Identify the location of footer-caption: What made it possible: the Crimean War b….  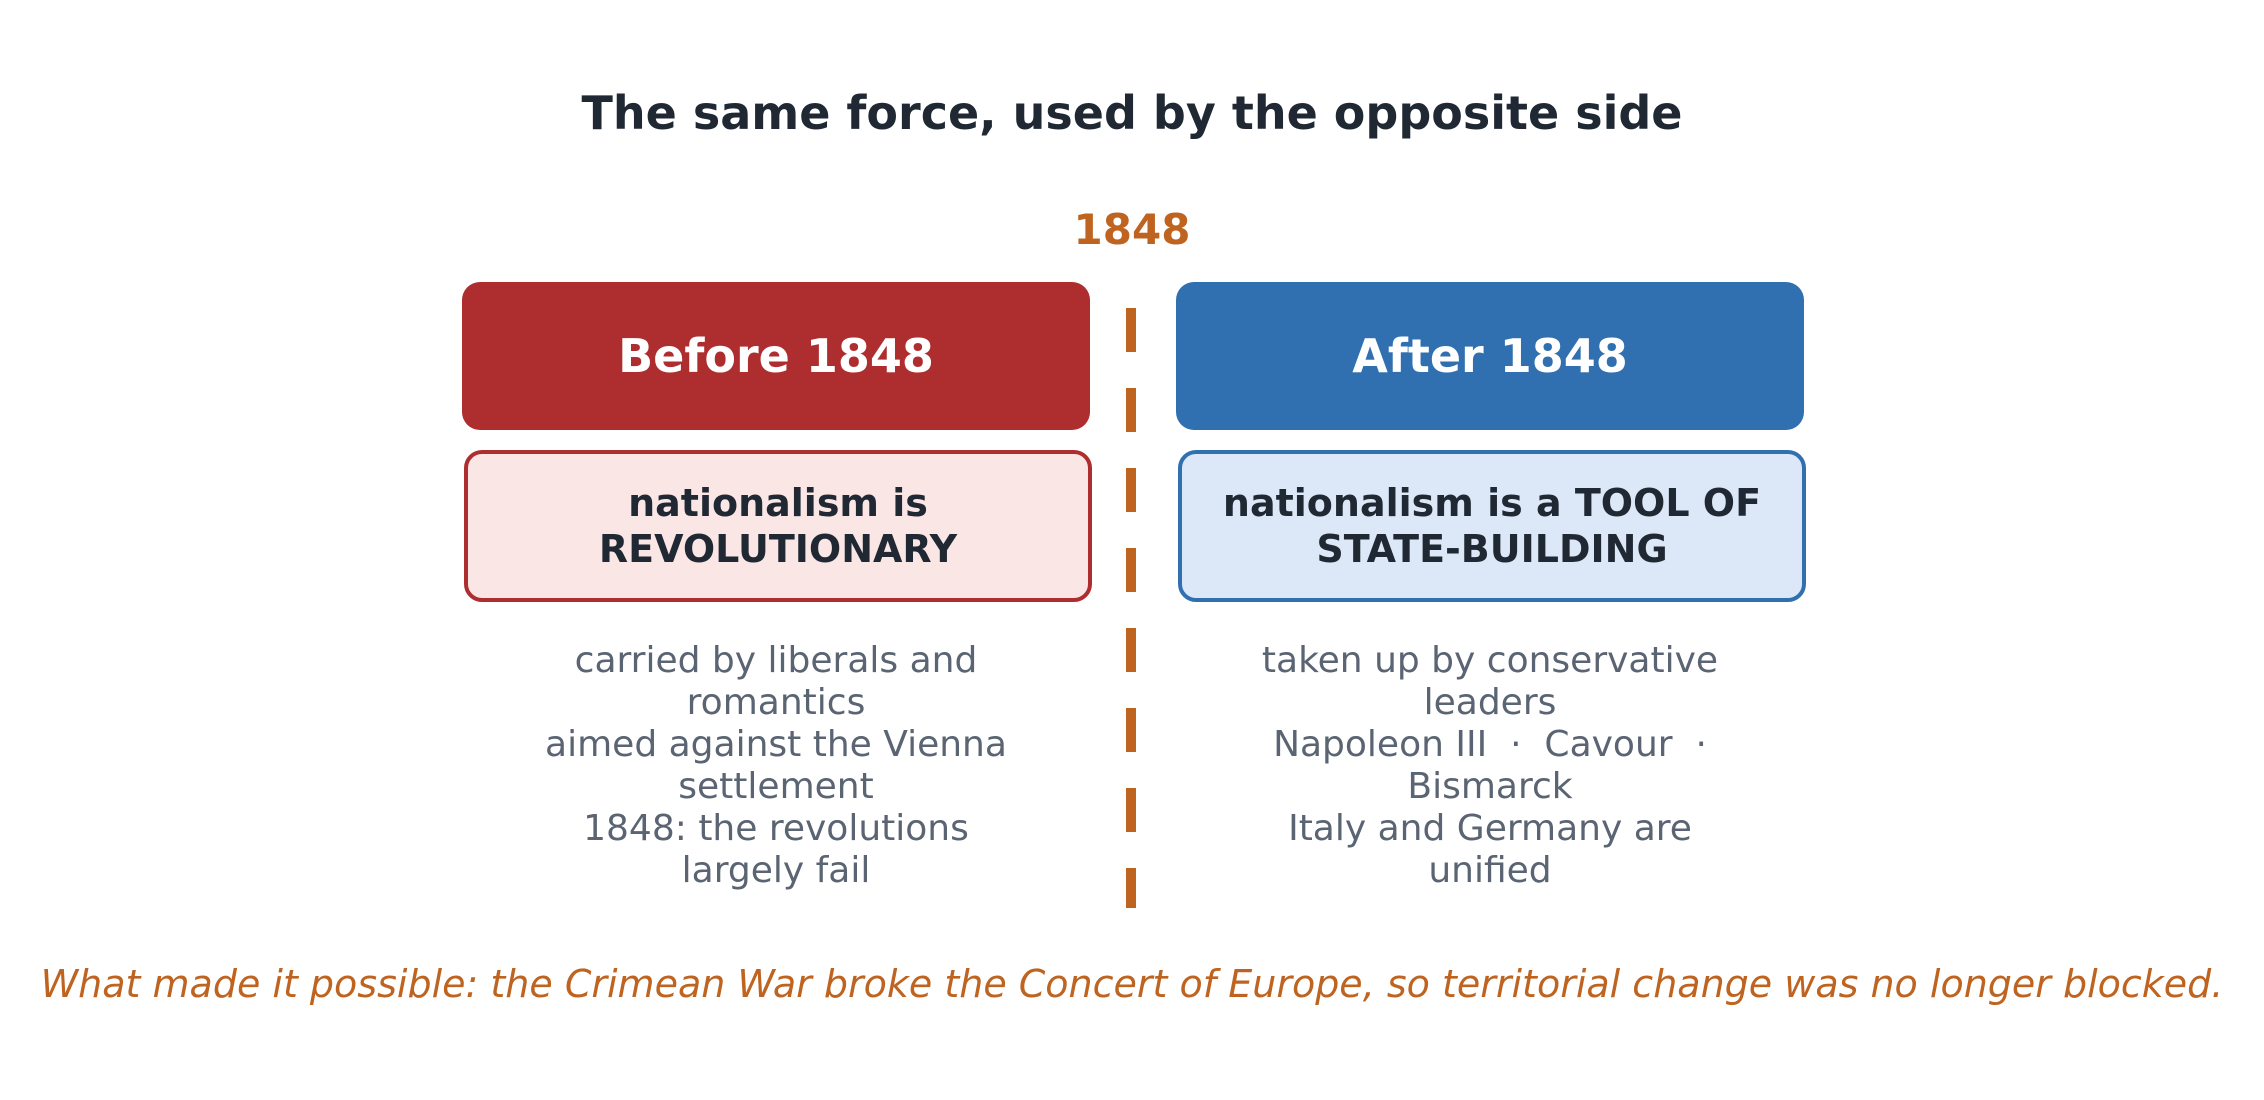
(1132, 984).